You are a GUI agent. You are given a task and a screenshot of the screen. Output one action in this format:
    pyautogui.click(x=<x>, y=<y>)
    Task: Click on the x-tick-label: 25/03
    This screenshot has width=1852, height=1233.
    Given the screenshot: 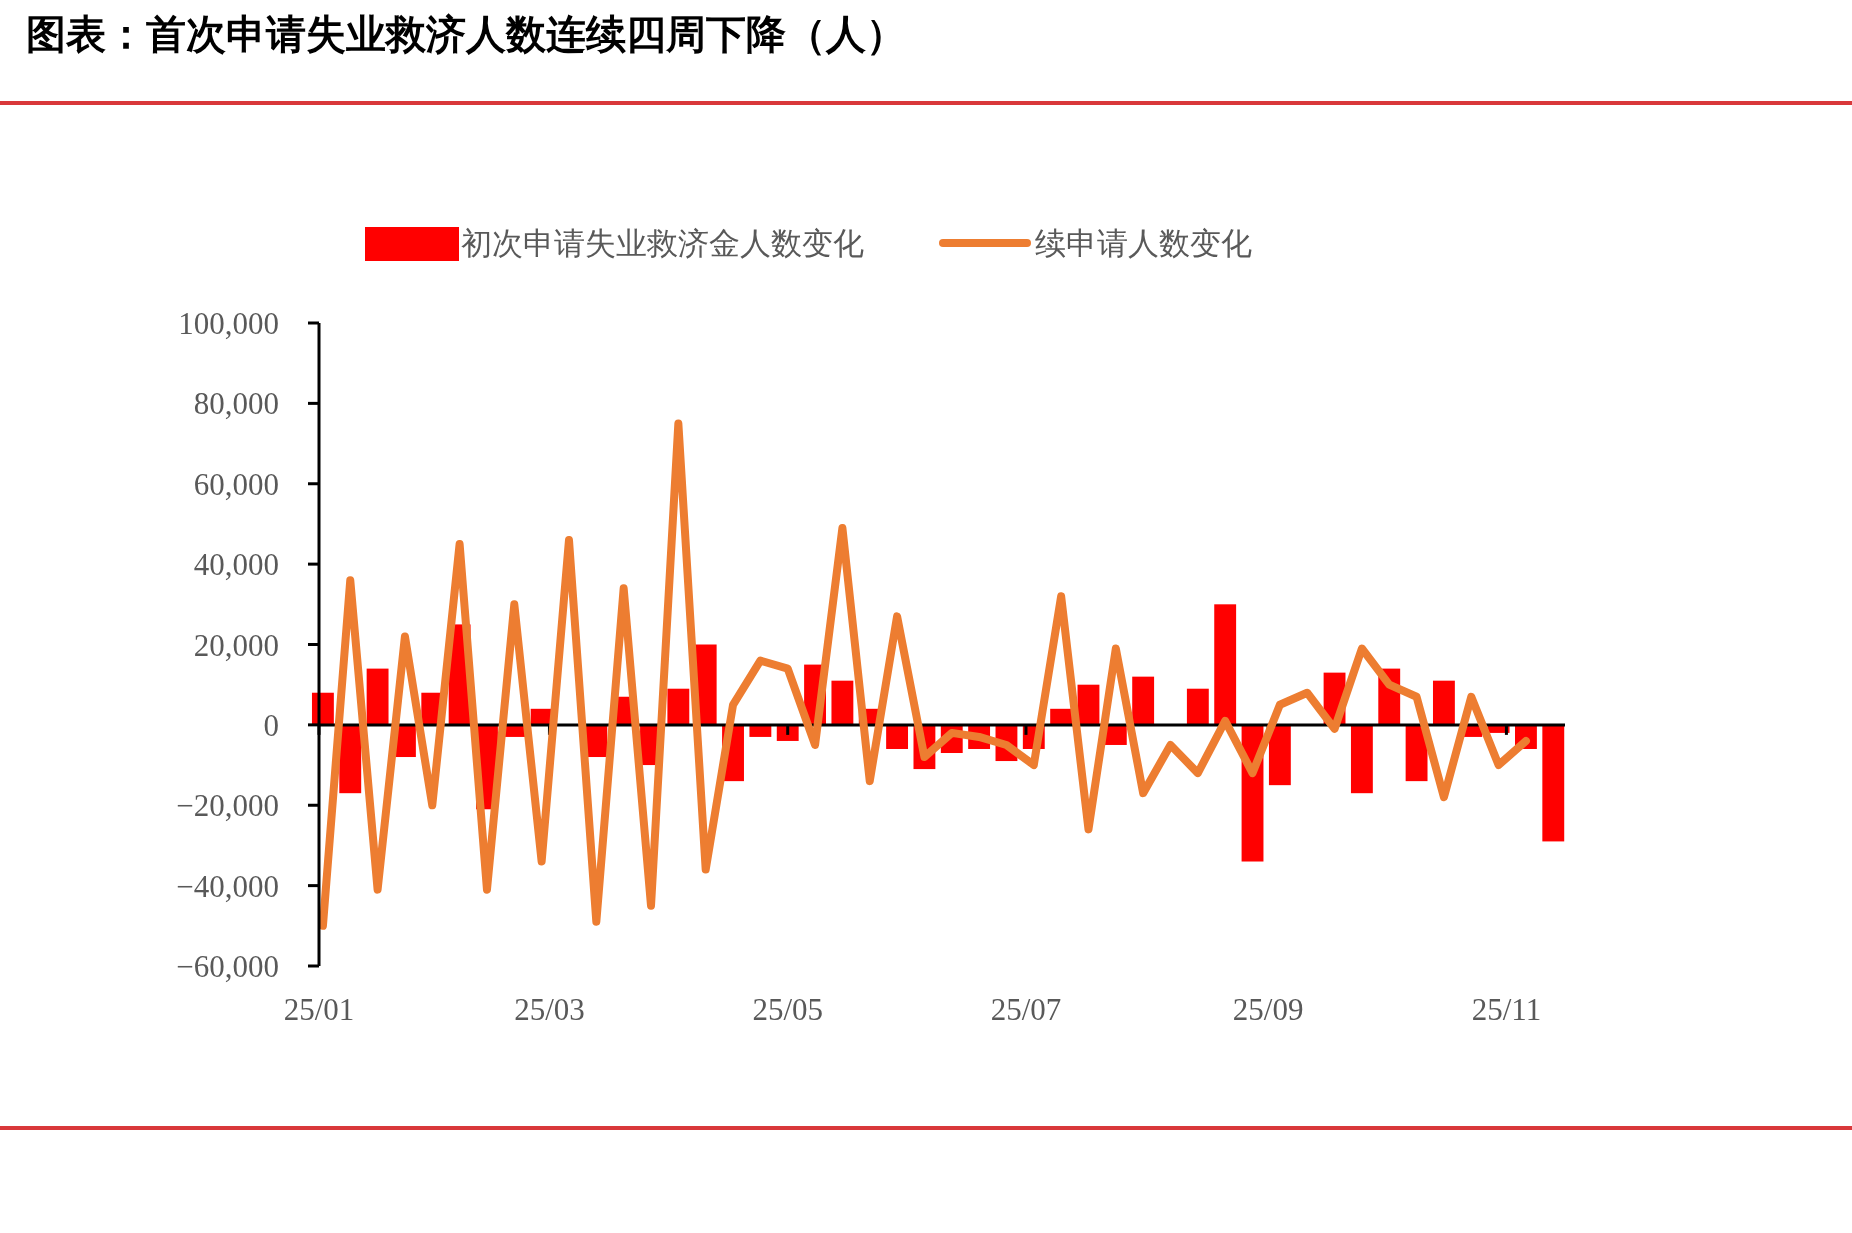 What is the action you would take?
    pyautogui.click(x=549, y=1009)
    